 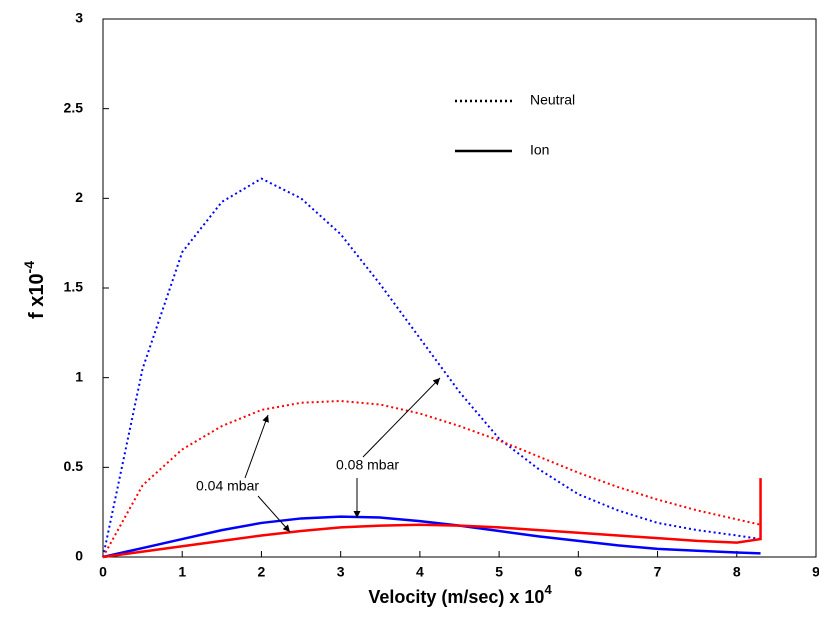 I want to click on y-tick-label: 3, so click(x=79, y=18).